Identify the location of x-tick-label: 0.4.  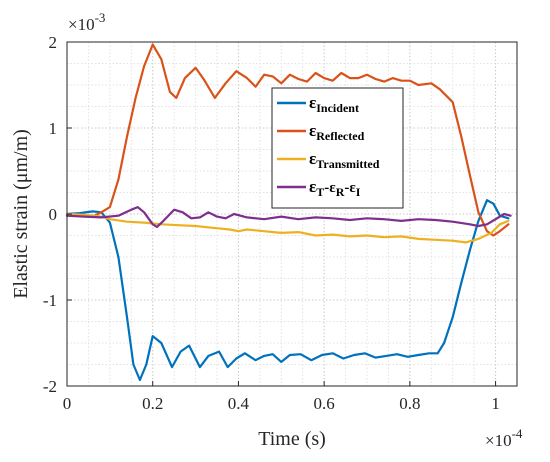
(239, 403).